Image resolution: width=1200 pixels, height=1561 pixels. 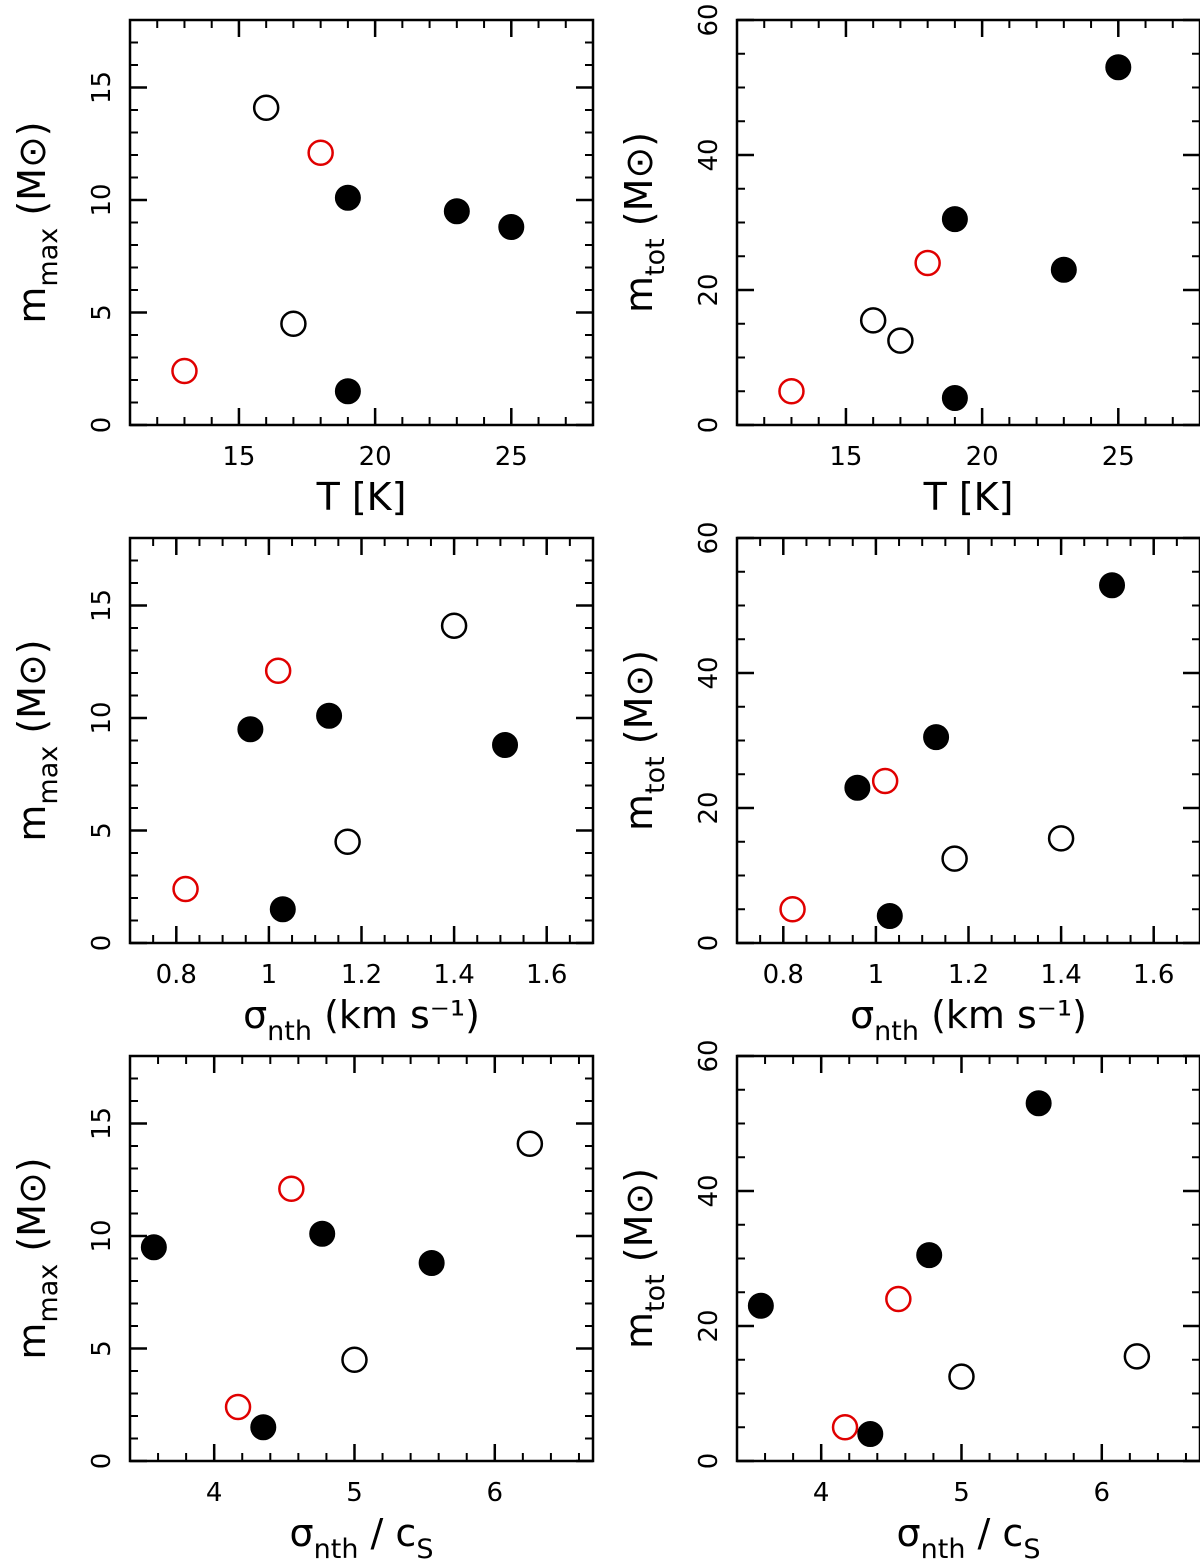 I want to click on x-tick-label: 15, so click(x=238, y=457).